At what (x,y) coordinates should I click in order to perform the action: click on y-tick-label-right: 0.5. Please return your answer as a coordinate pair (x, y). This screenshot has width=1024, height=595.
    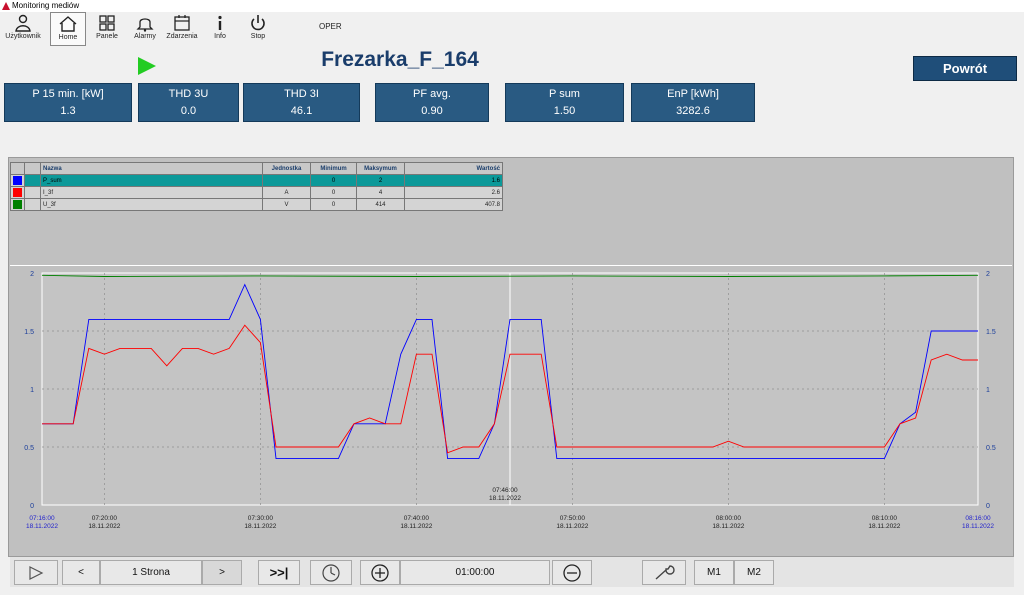
    Looking at the image, I should click on (991, 448).